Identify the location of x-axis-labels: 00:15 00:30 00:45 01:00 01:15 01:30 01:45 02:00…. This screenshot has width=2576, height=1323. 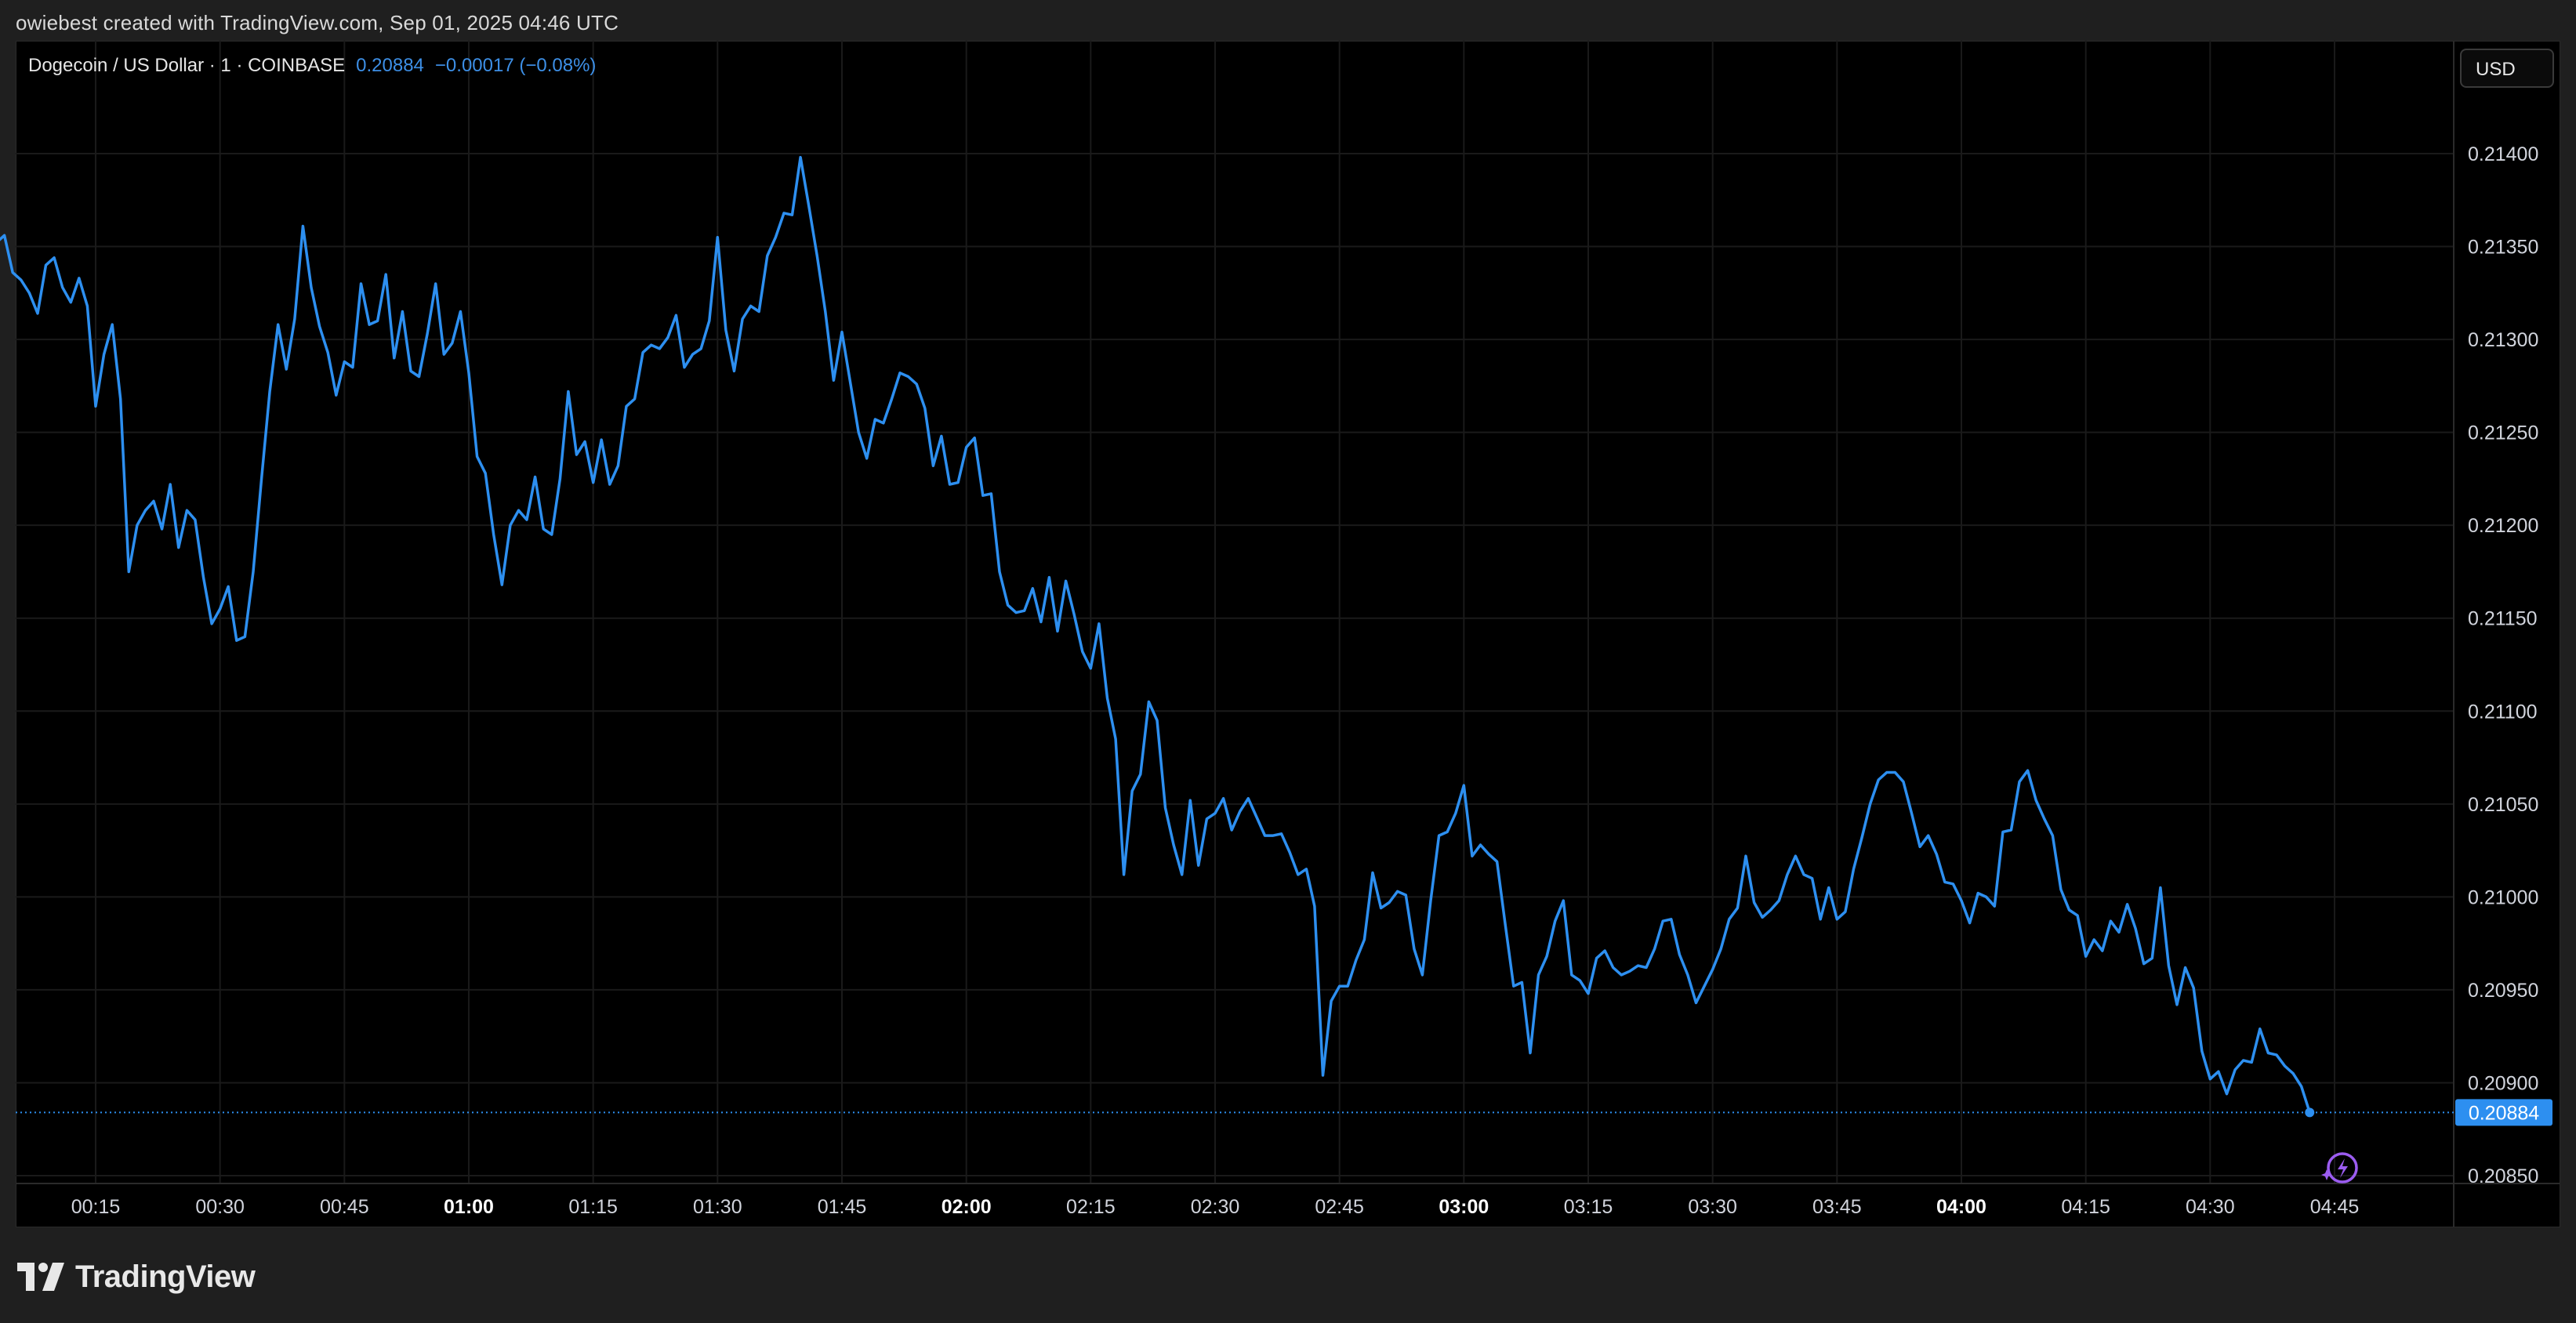
(1215, 1207).